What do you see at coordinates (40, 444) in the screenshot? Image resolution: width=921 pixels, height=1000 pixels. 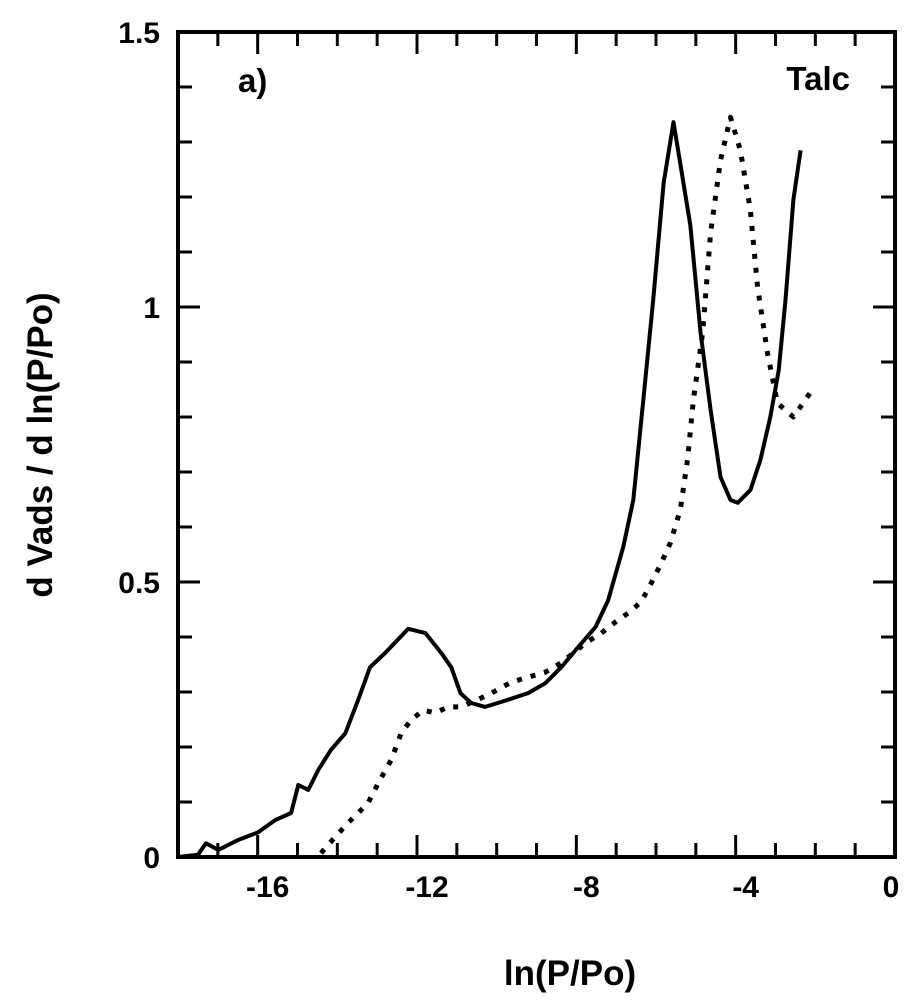 I see `y-axis-label: d Vads / d ln(P/Po)` at bounding box center [40, 444].